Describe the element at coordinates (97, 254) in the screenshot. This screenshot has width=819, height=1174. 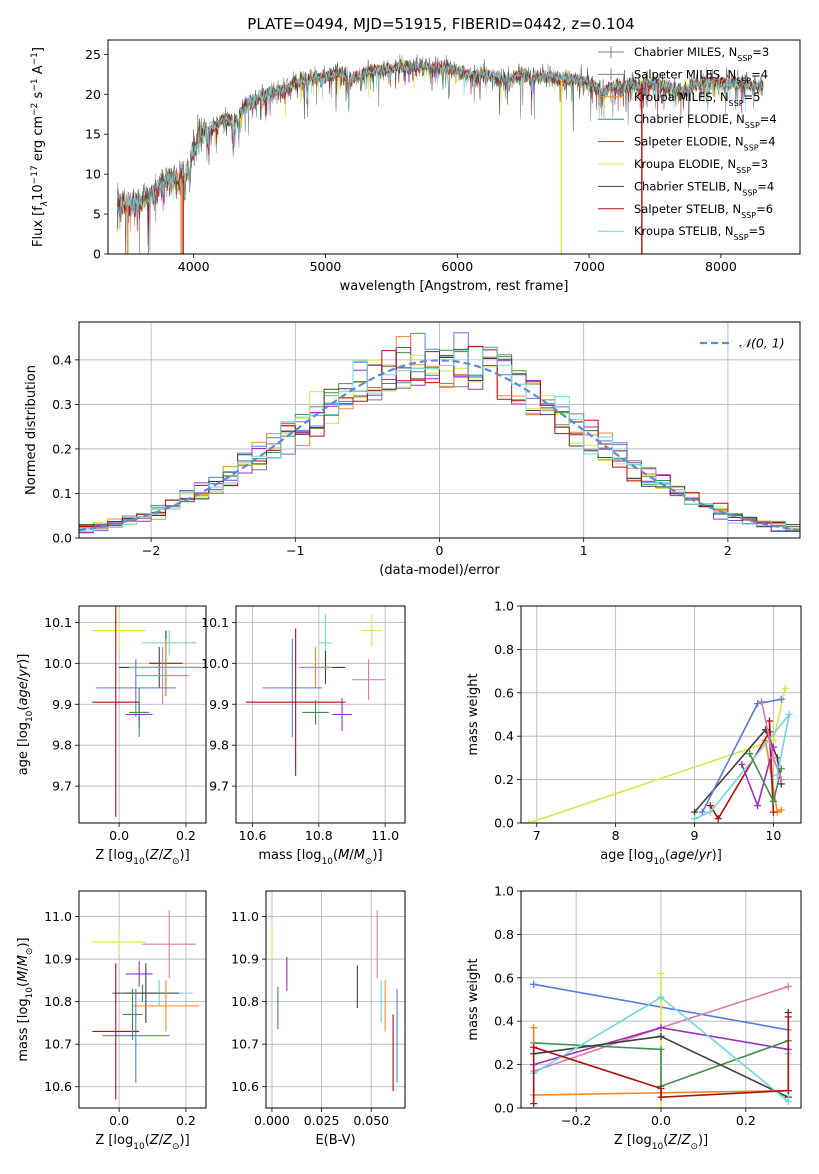
I see `y-tick-label: 0` at that location.